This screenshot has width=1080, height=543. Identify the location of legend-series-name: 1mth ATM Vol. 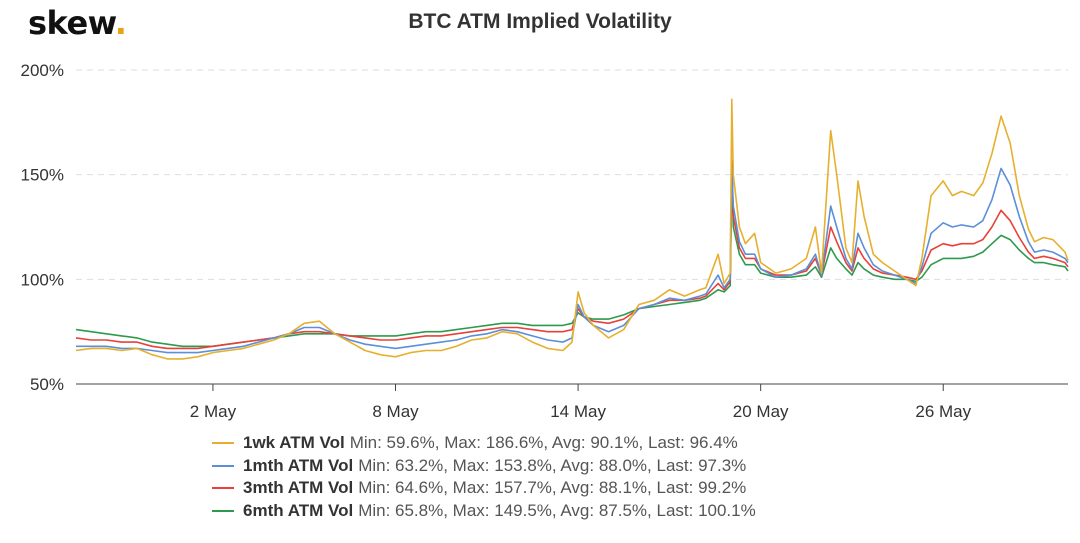
(298, 465).